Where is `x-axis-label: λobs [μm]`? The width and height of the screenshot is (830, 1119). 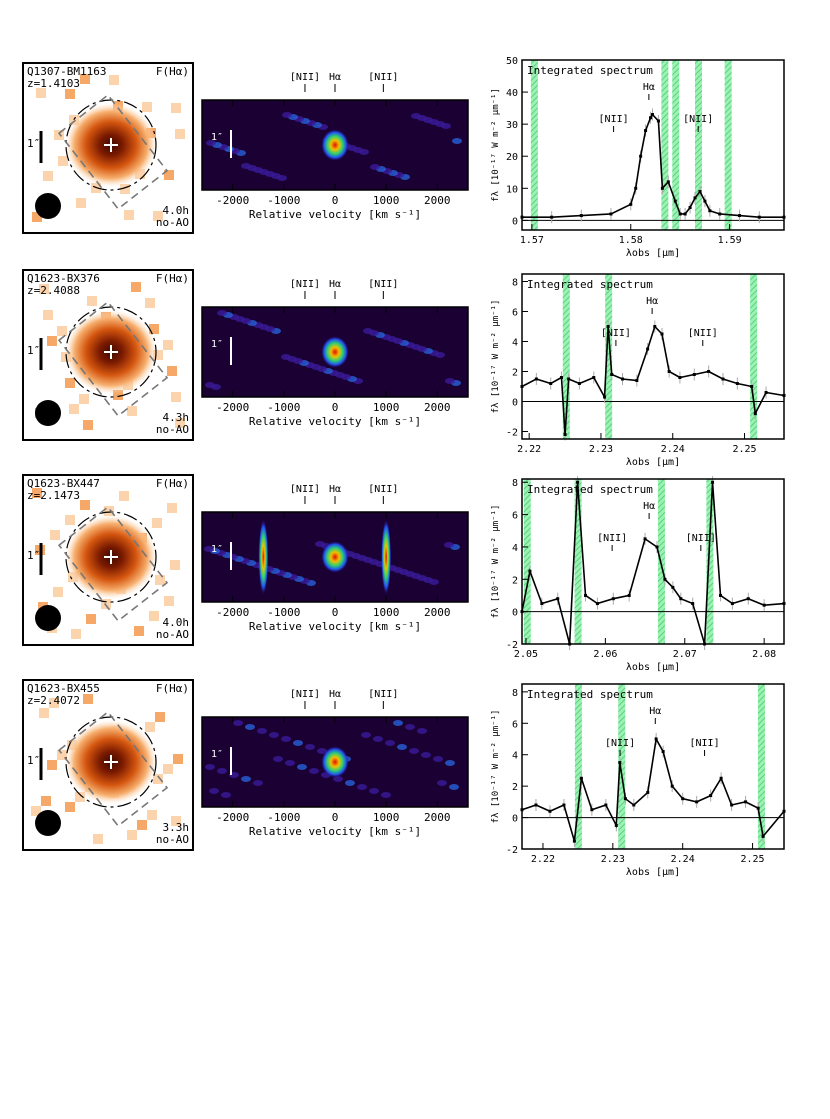
x-axis-label: λobs [μm] is located at coordinates (653, 253).